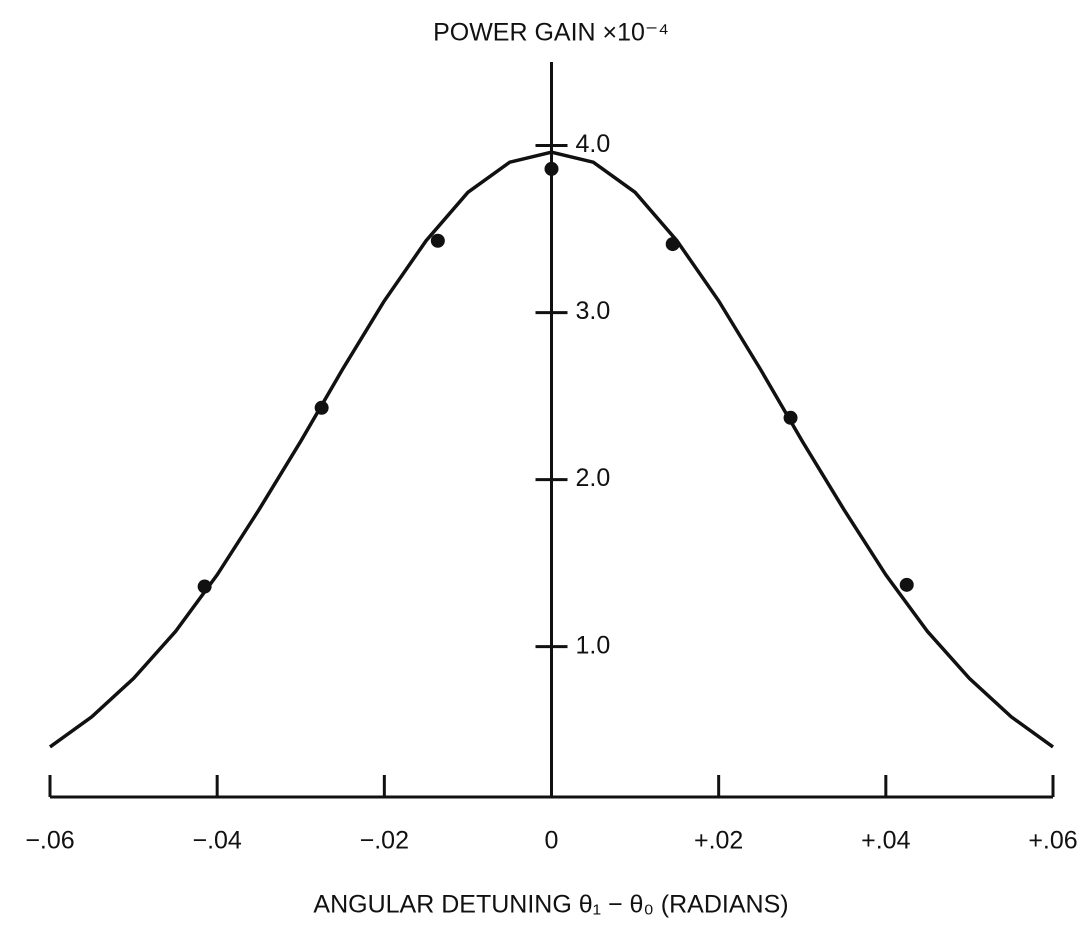 The height and width of the screenshot is (946, 1091). What do you see at coordinates (551, 33) in the screenshot?
I see `y-axis-label: POWER GAIN ×10⁻⁴` at bounding box center [551, 33].